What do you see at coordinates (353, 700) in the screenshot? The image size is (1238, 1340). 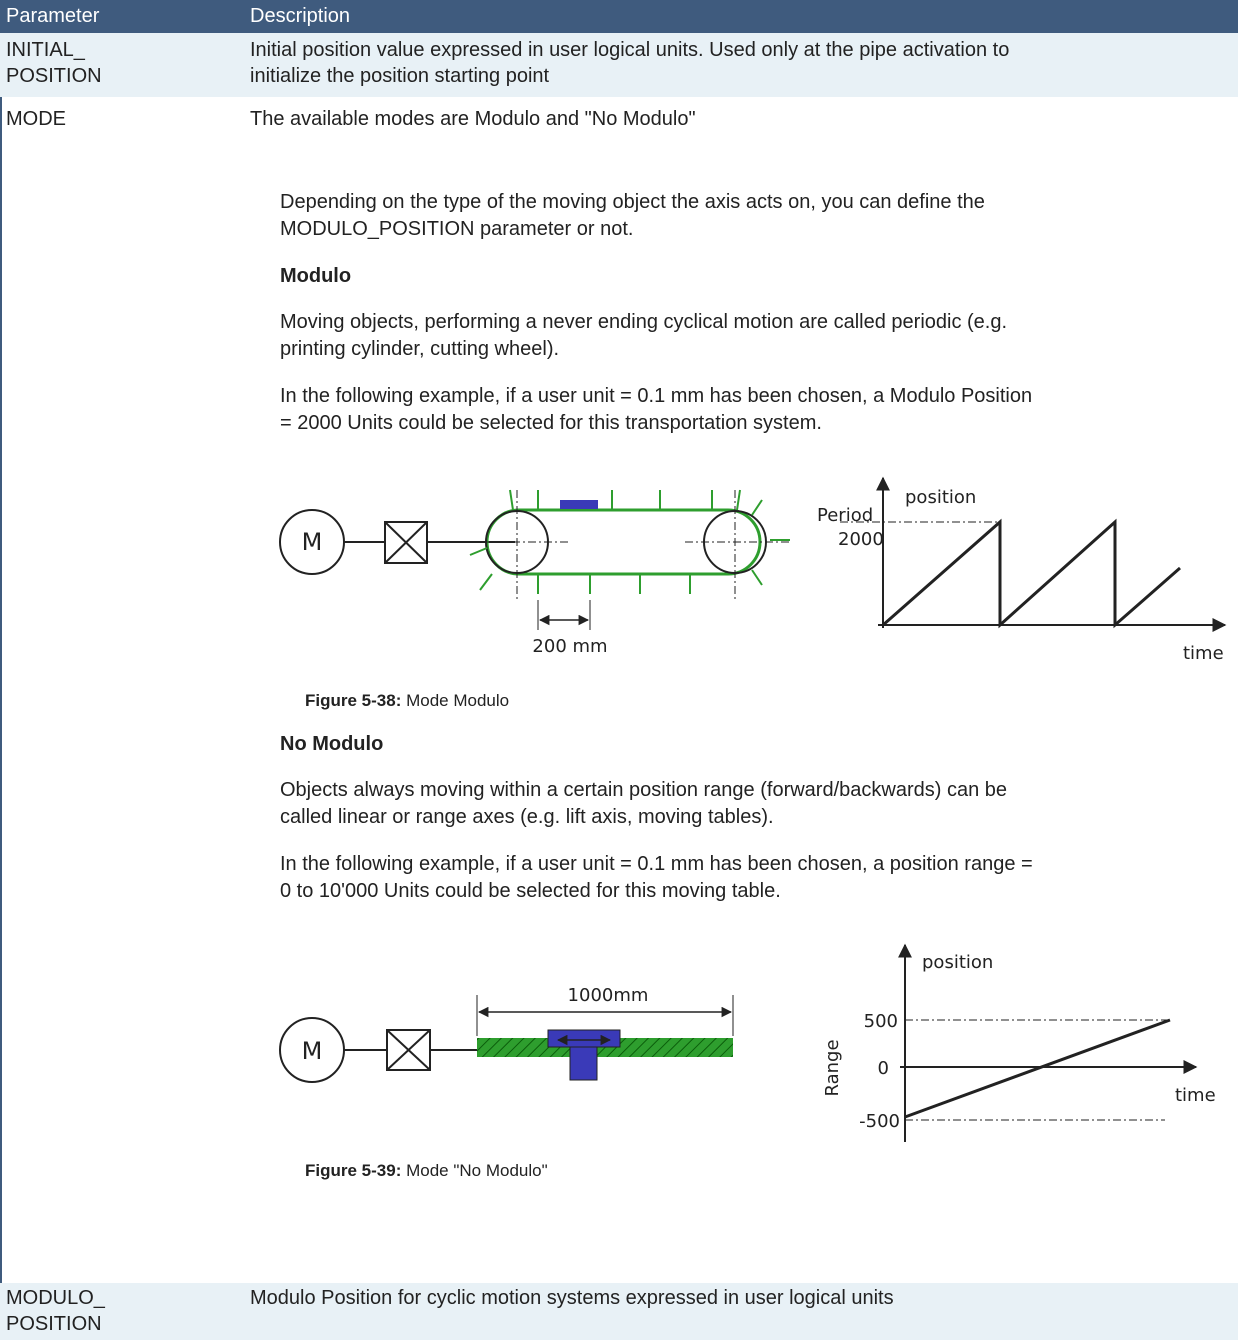 I see `caption-label: Figure 5-38:` at bounding box center [353, 700].